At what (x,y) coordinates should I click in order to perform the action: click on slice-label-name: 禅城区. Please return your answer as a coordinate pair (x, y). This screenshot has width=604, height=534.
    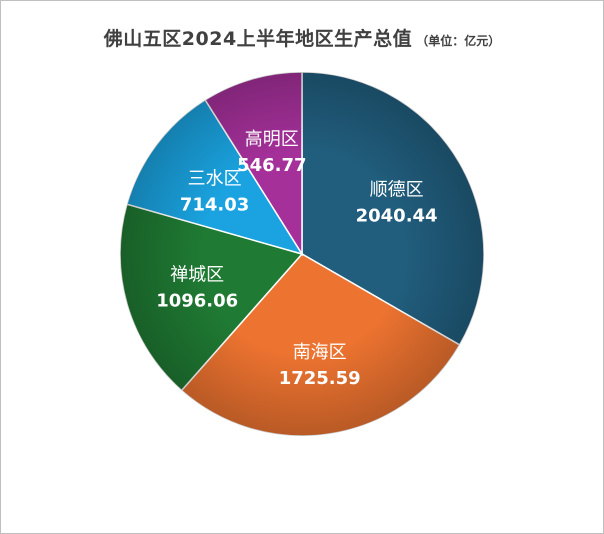
    Looking at the image, I should click on (197, 275).